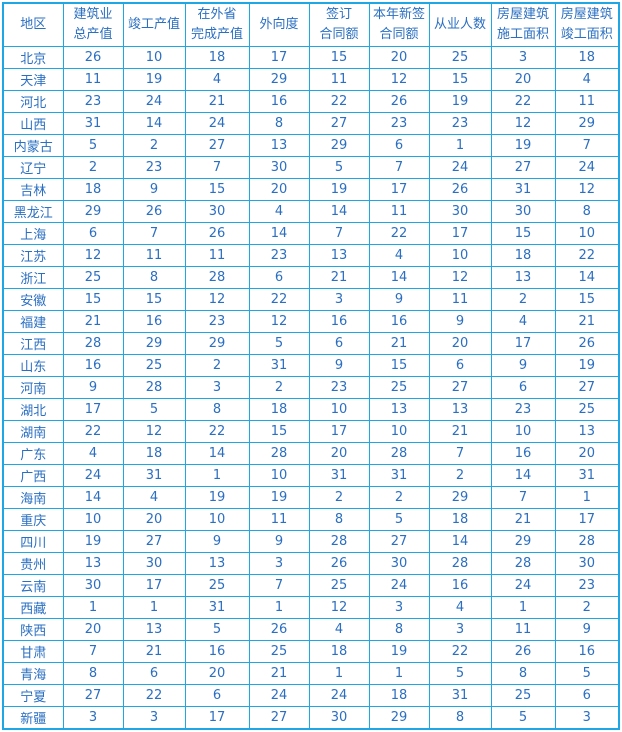 The width and height of the screenshot is (622, 732). I want to click on table-row: 甘肃 7 21 16 25 18 19 22 26 16, so click(311, 651).